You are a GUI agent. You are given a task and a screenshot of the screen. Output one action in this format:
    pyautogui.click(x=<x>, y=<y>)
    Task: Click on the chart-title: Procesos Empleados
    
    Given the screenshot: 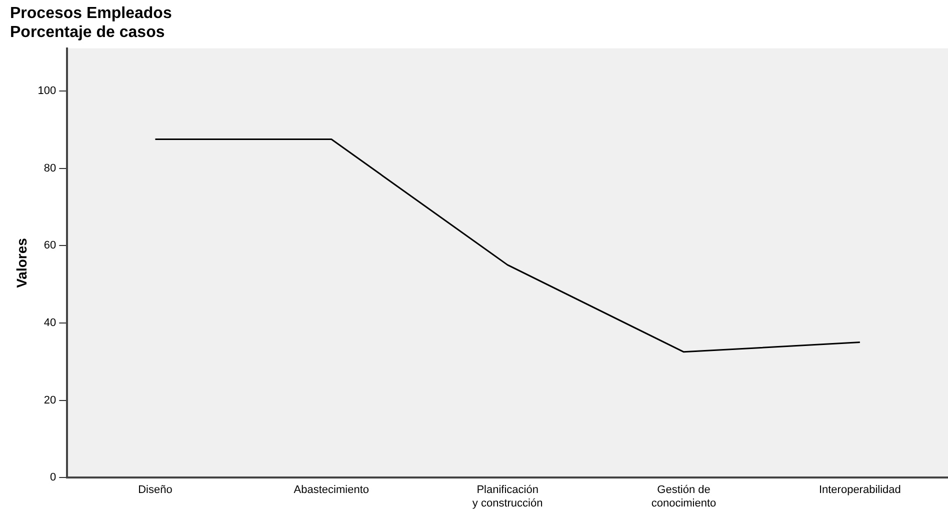 What is the action you would take?
    pyautogui.click(x=91, y=13)
    